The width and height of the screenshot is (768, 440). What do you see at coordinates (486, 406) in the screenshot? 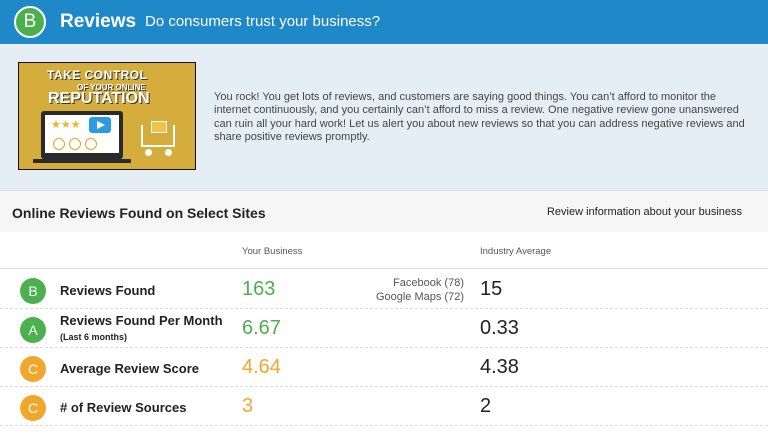
I see `industry-average-value: 2` at bounding box center [486, 406].